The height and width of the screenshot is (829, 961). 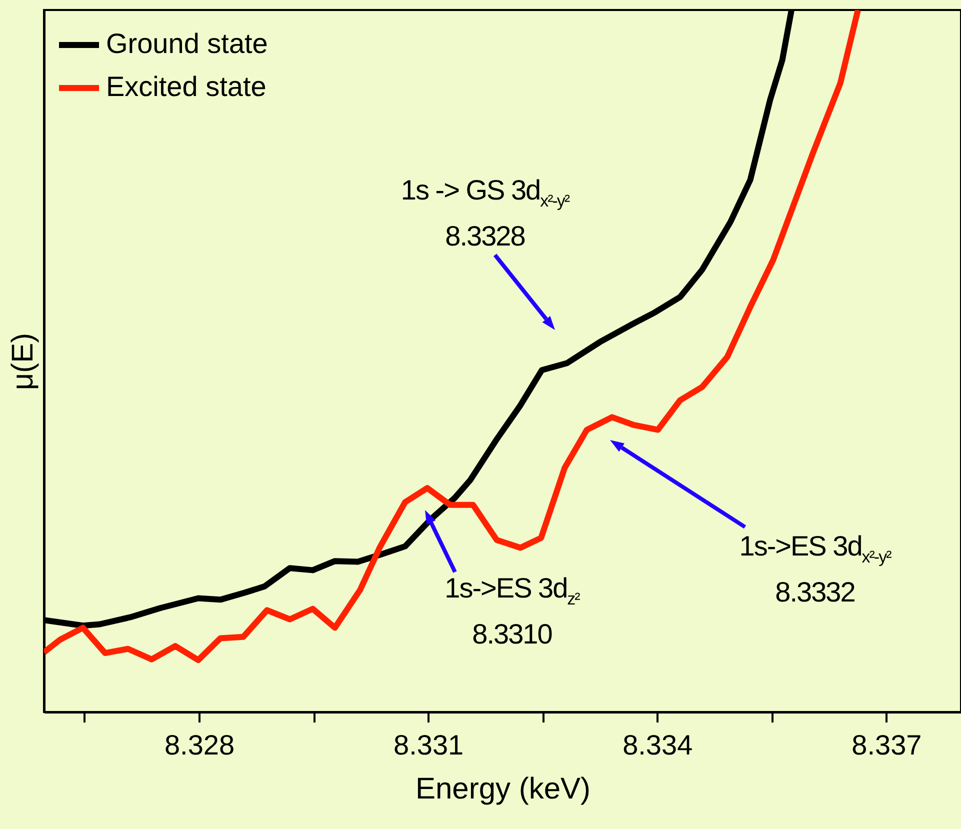 I want to click on x-axis-title: Energy (keV), so click(x=503, y=789).